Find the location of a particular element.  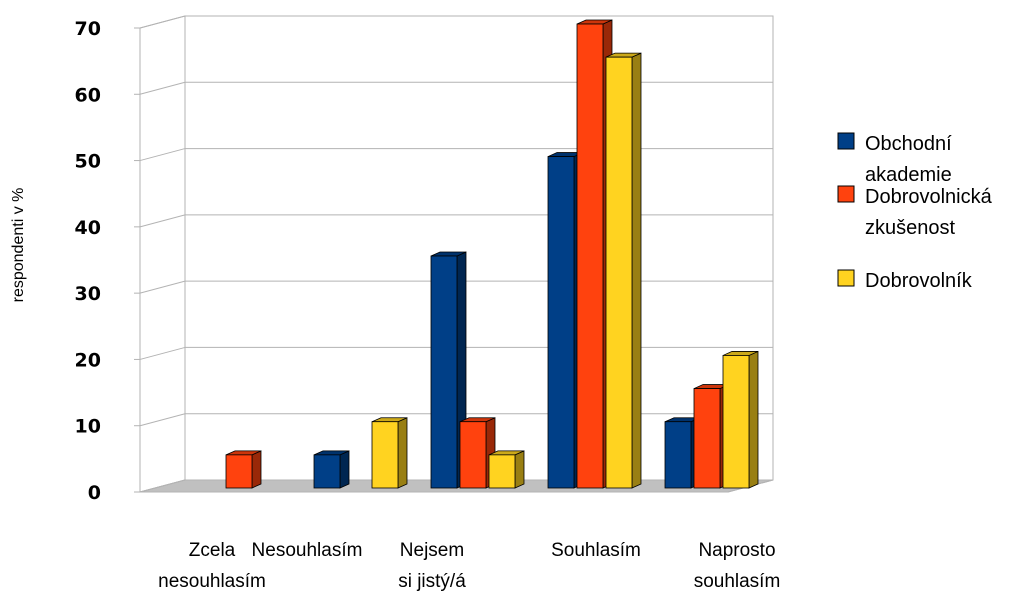

y-tick-label: 20 is located at coordinates (88, 360).